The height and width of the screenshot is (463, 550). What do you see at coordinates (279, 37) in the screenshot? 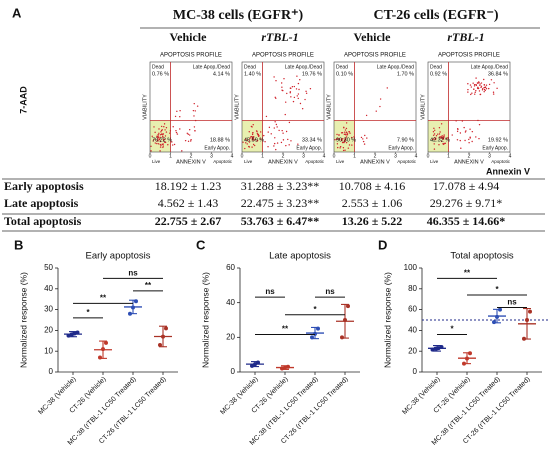
I see `column-header: rTBL-1` at bounding box center [279, 37].